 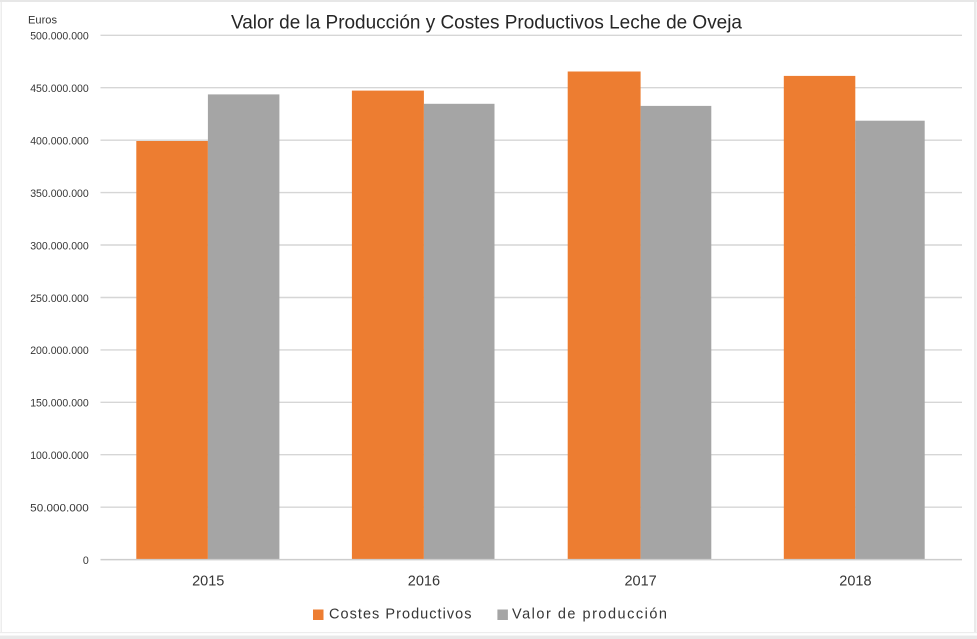 I want to click on svg-text: Costes Productivos, so click(x=400, y=615).